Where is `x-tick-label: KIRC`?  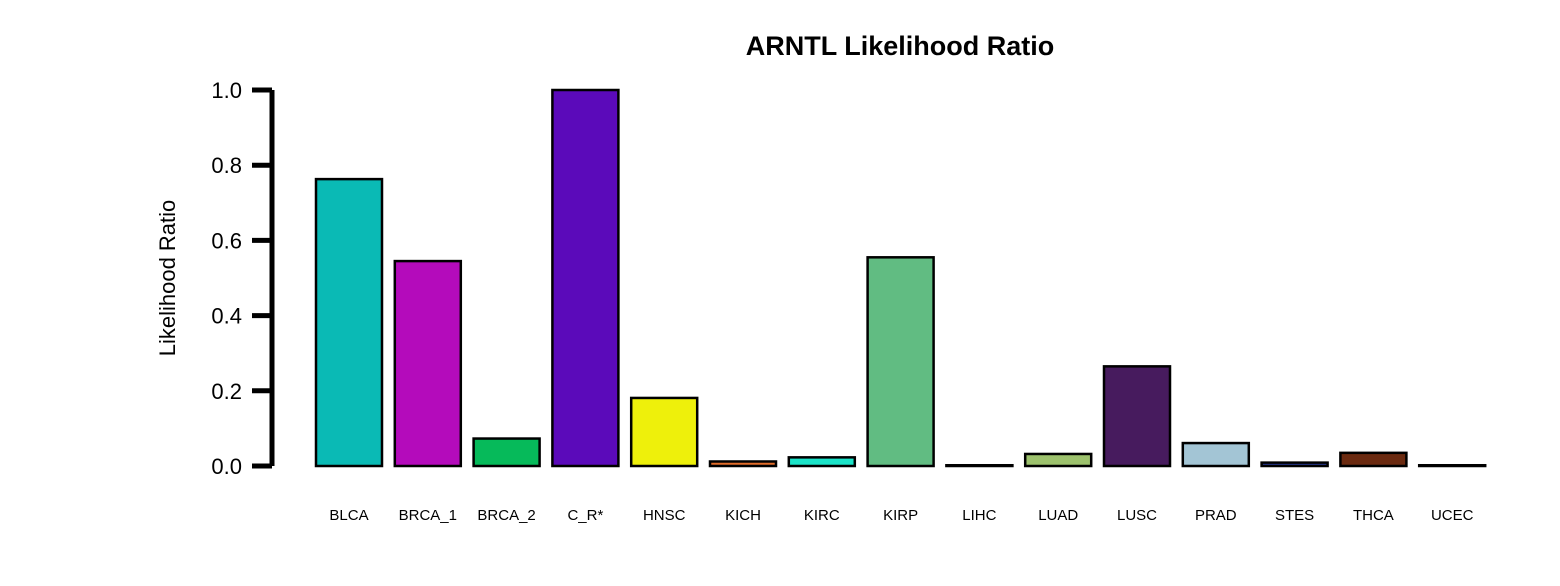
x-tick-label: KIRC is located at coordinates (822, 515).